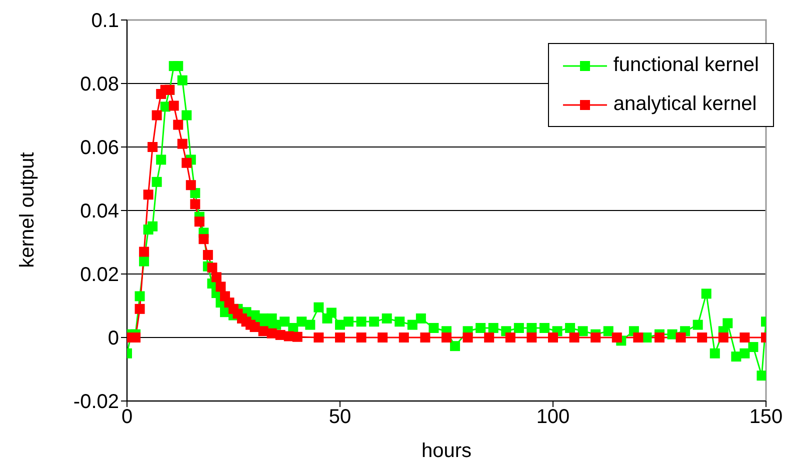 The image size is (796, 459). Describe the element at coordinates (340, 417) in the screenshot. I see `x-tick-label: 50` at that location.